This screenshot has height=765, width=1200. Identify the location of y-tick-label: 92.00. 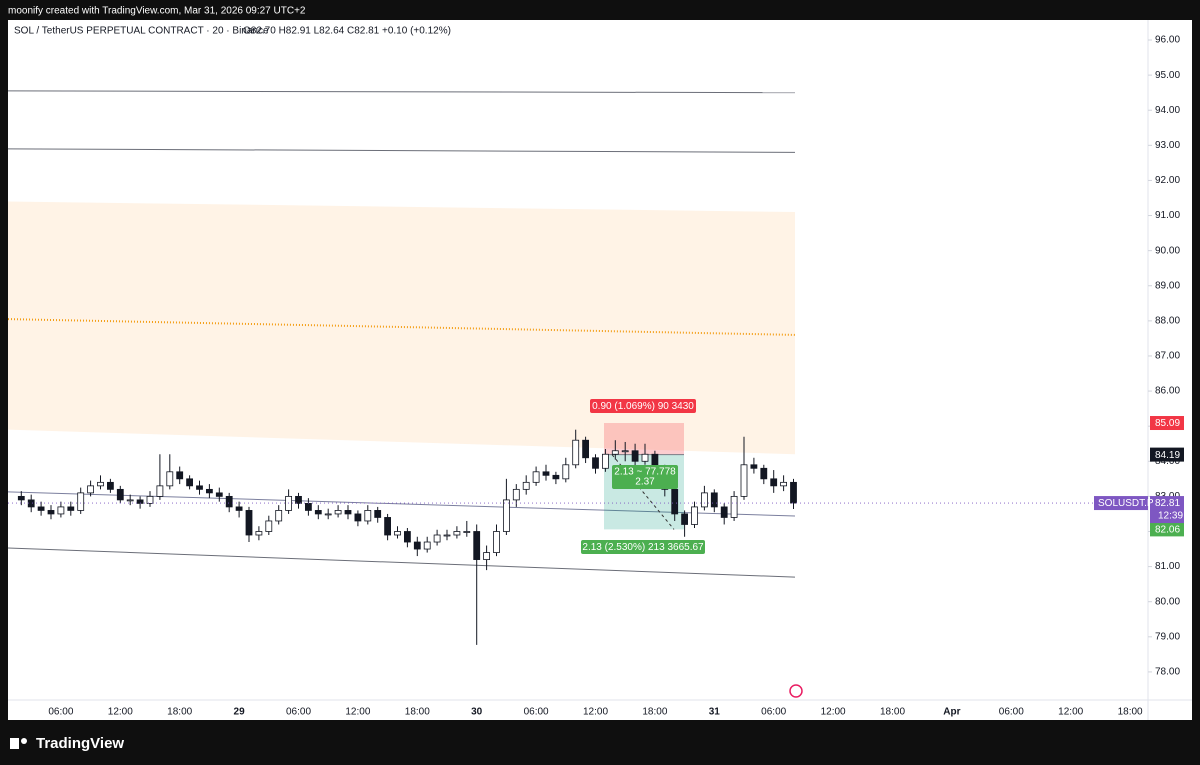
(1167, 180).